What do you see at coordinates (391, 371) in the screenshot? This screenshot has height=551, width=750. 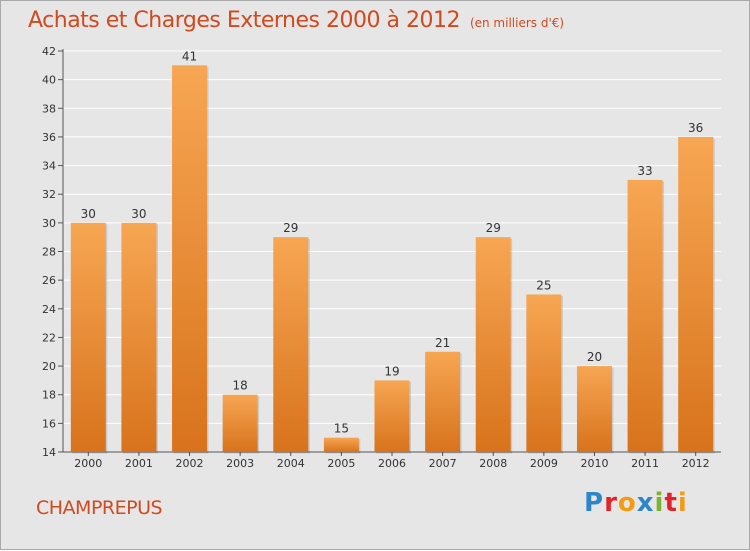 I see `data-label: 19` at bounding box center [391, 371].